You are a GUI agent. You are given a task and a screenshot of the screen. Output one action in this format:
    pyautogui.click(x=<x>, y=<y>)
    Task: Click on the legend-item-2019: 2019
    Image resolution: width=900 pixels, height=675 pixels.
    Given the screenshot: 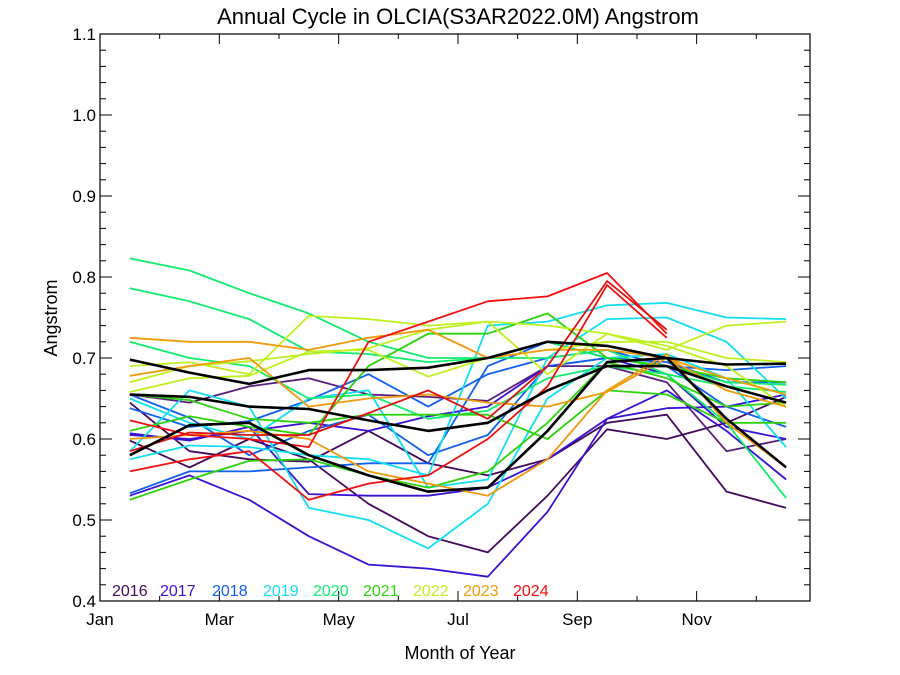 What is the action you would take?
    pyautogui.click(x=281, y=591)
    